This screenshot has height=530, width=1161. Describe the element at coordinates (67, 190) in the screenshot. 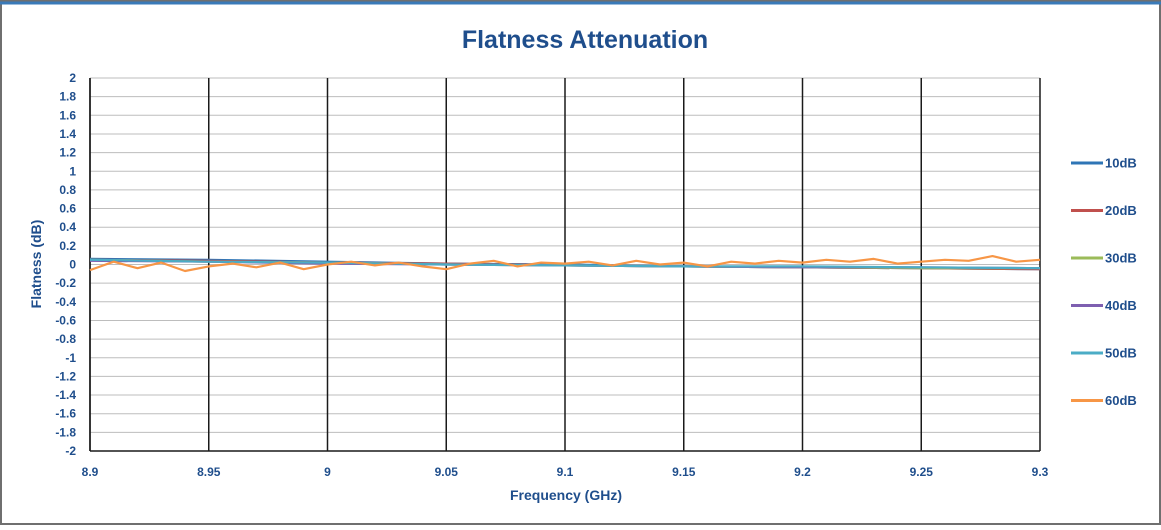

I see `y-tick-label: 0.8` at that location.